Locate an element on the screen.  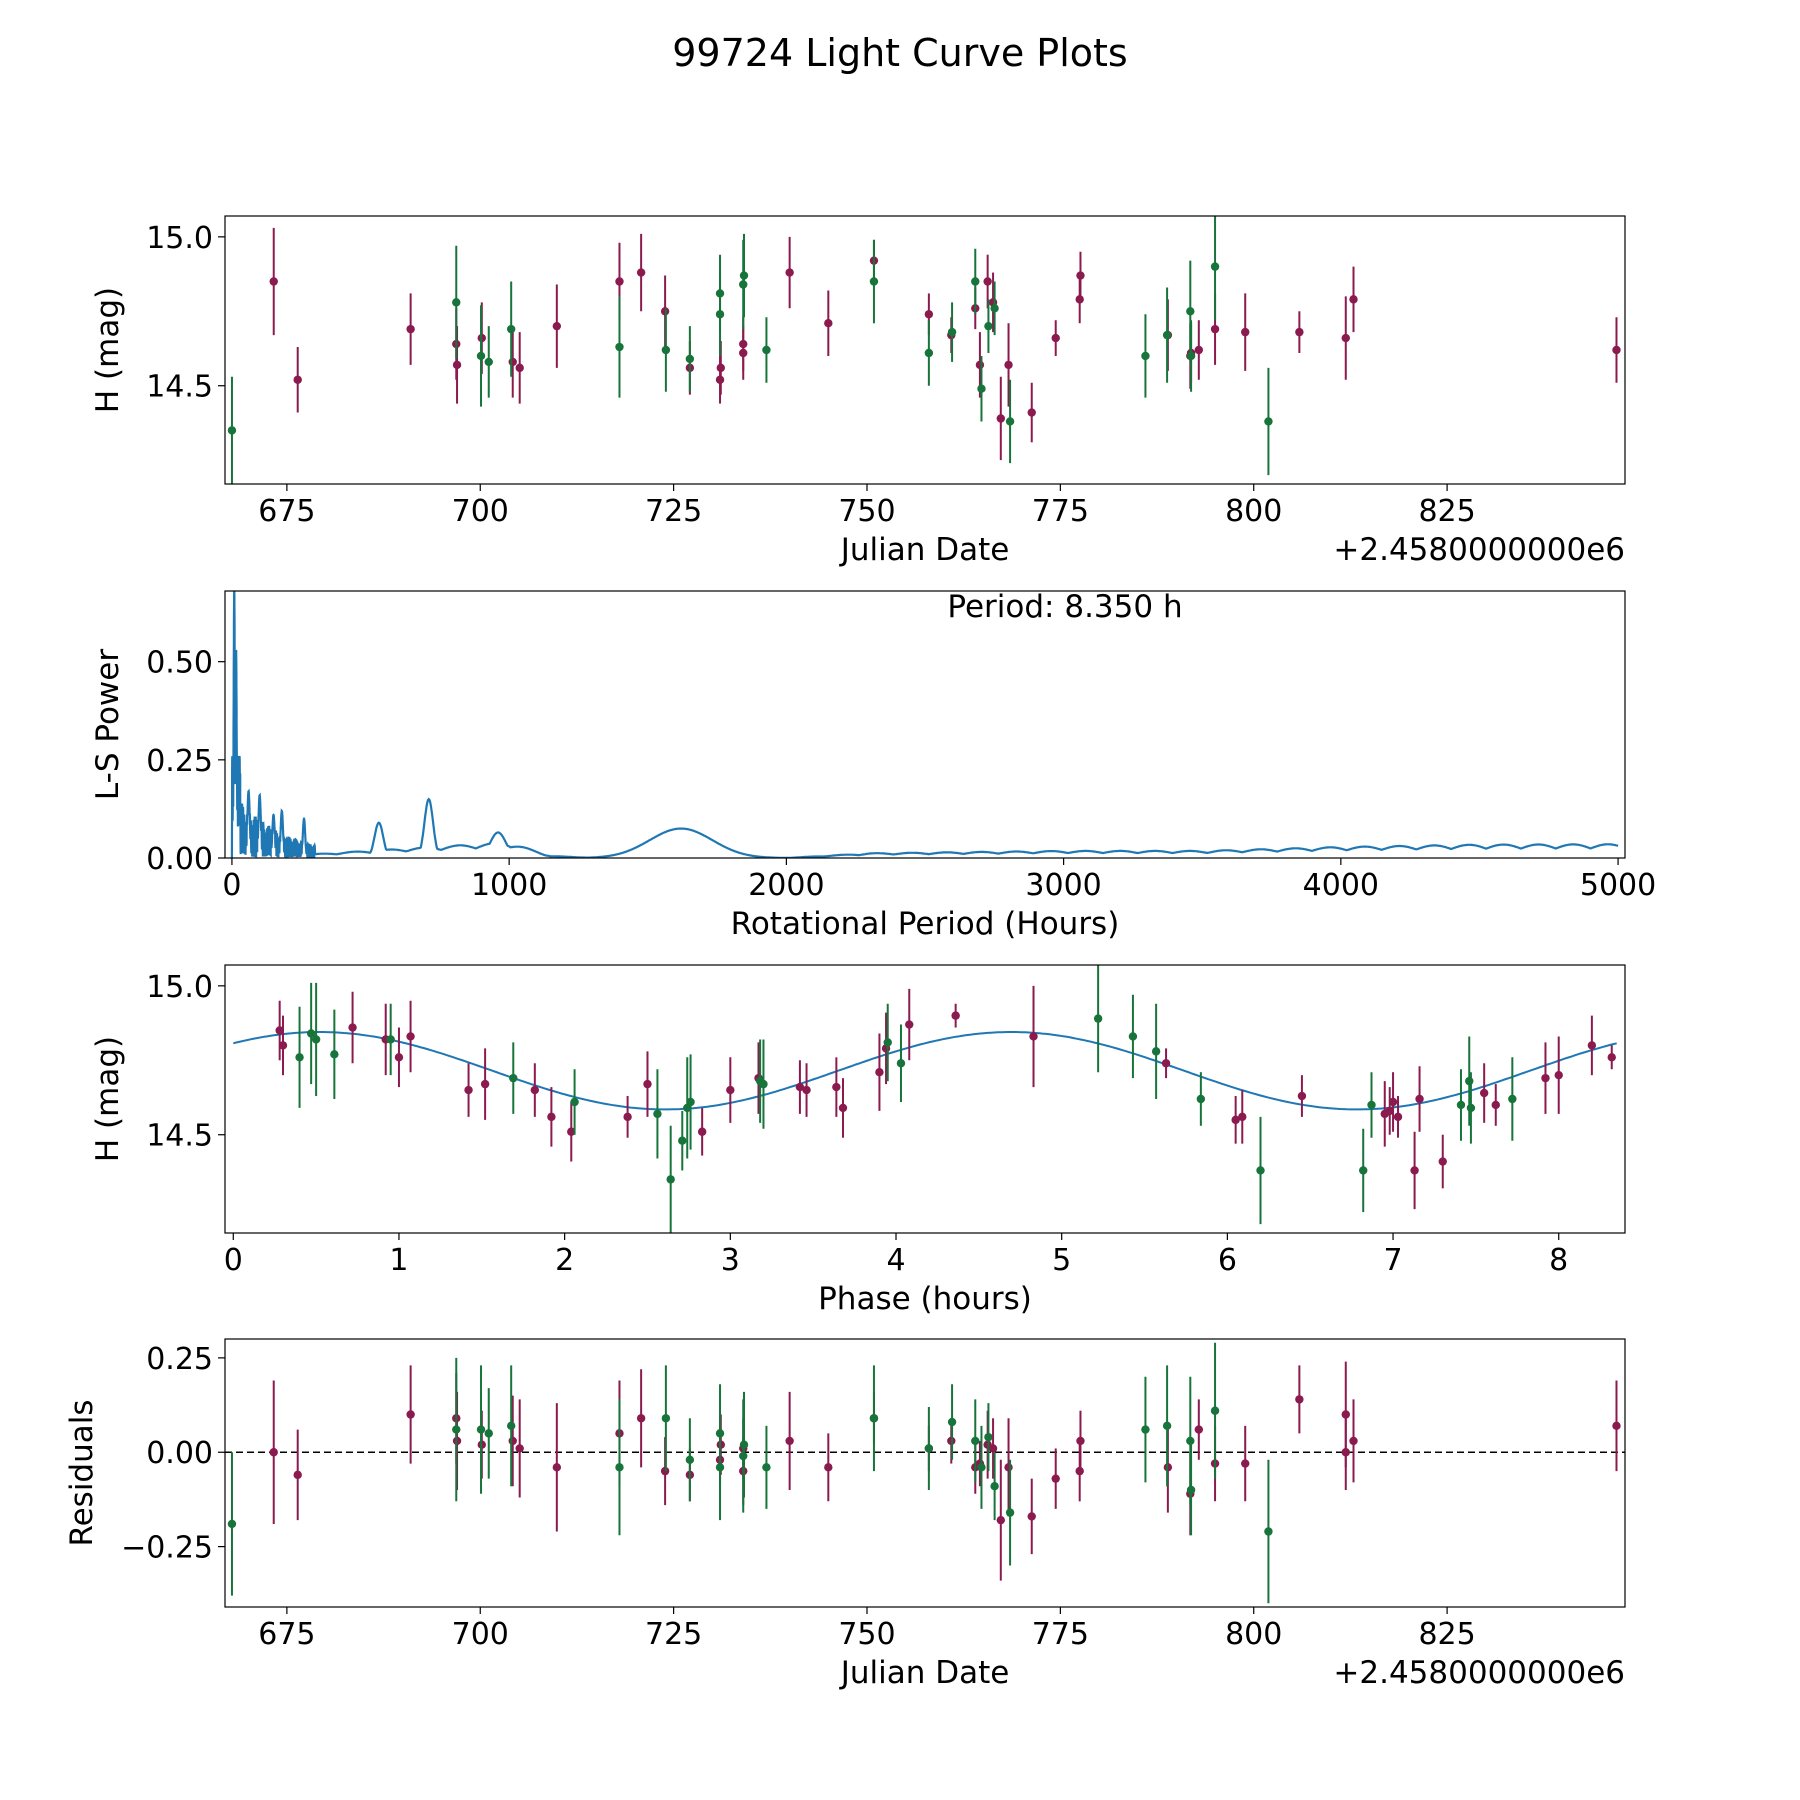
periodogram-line is located at coordinates (924, 724).